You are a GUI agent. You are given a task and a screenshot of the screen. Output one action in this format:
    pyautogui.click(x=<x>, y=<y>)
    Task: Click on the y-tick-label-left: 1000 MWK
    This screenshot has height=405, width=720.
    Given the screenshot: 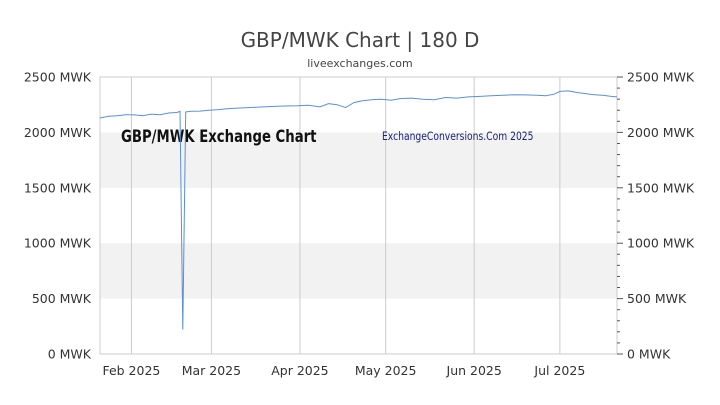 What is the action you would take?
    pyautogui.click(x=58, y=243)
    